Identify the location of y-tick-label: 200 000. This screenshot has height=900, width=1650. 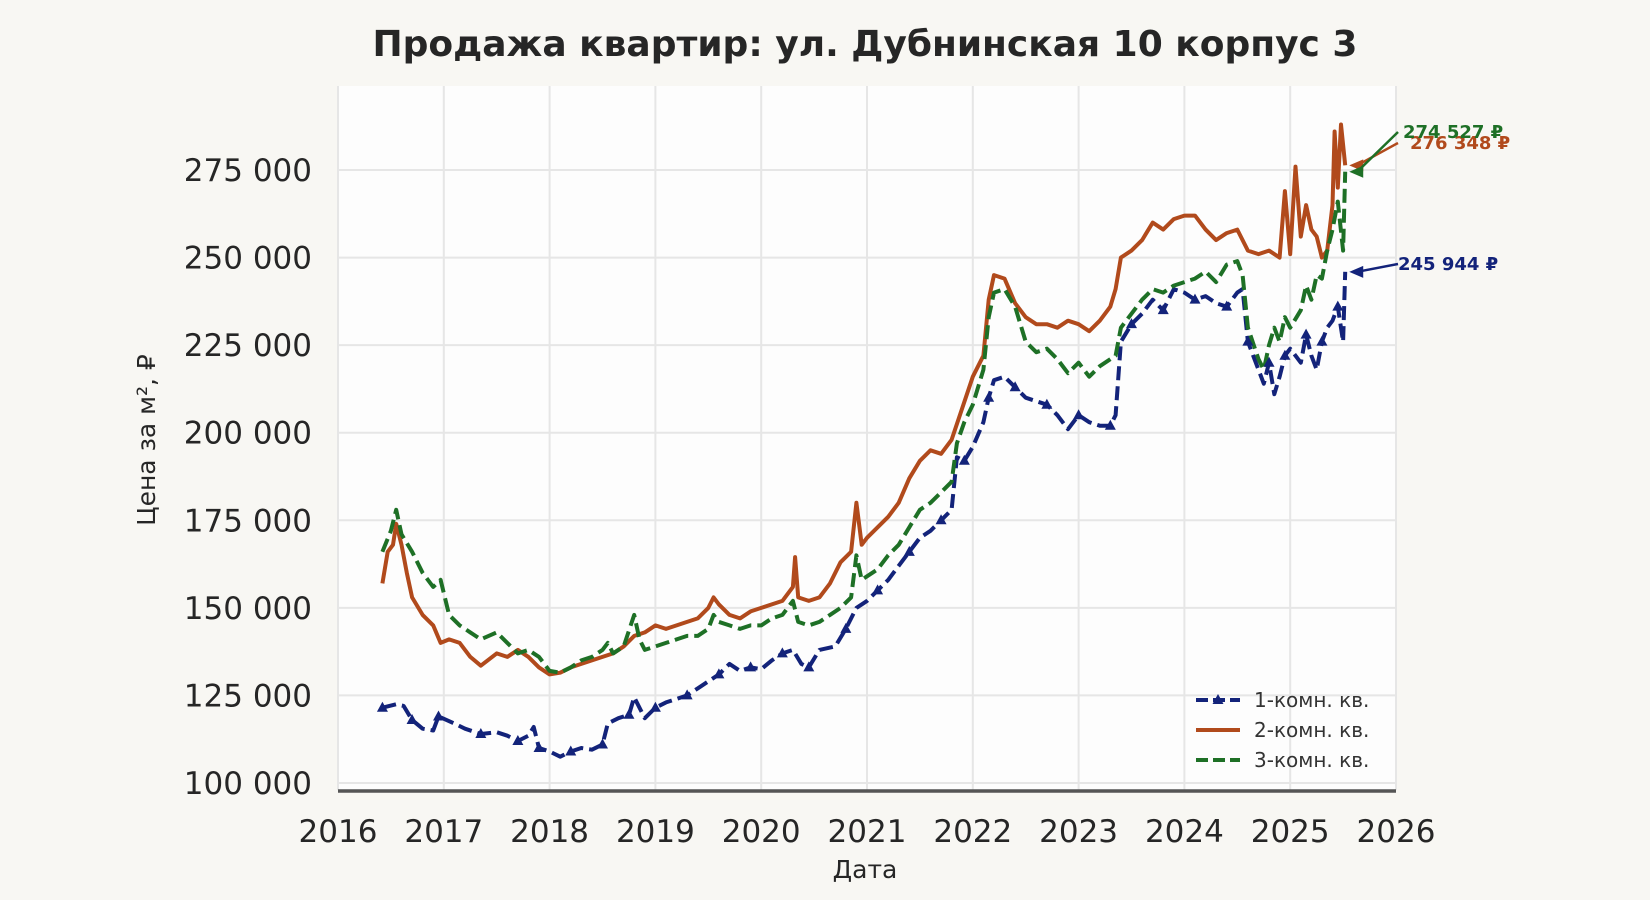
(248, 434).